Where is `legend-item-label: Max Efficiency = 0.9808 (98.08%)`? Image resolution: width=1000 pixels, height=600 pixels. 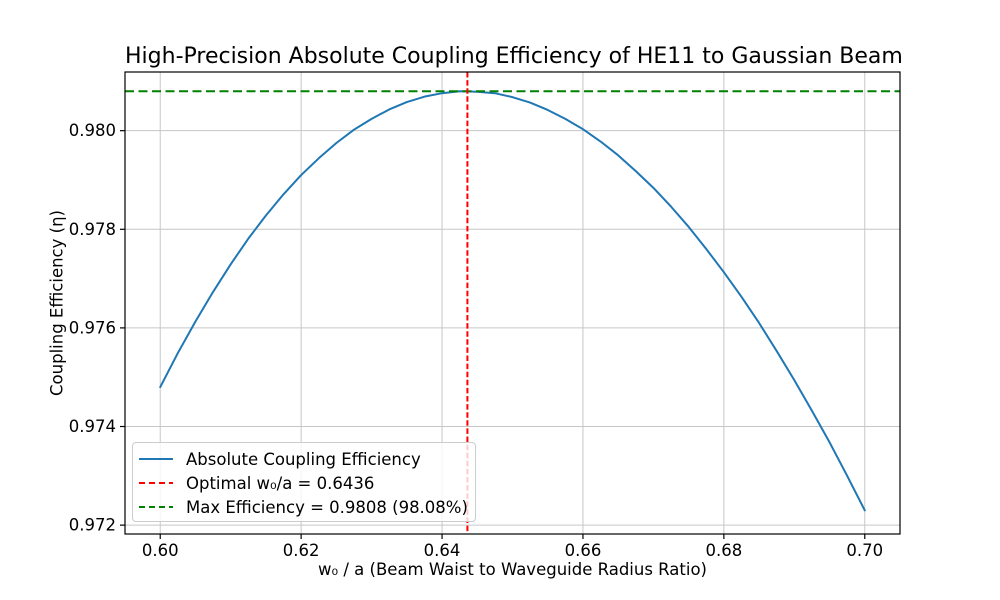
legend-item-label: Max Efficiency = 0.9808 (98.08%) is located at coordinates (327, 507).